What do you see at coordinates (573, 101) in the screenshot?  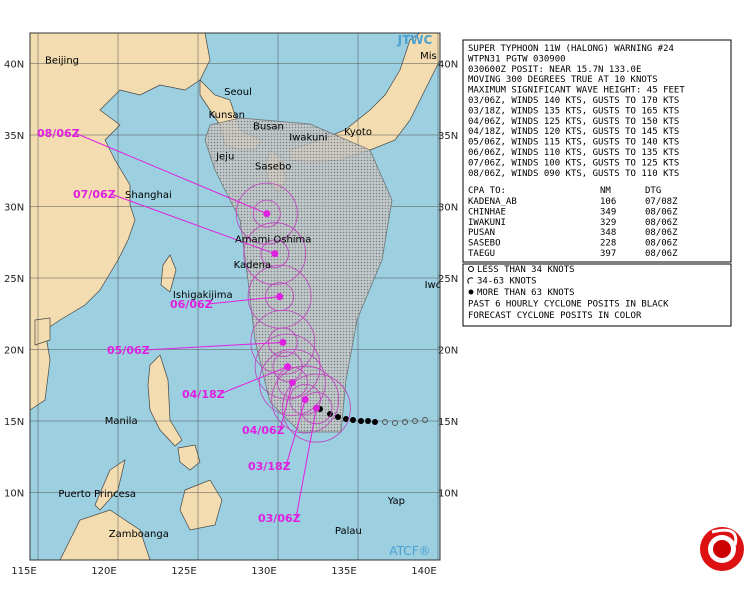 I see `warning-line: 03/06Z, WINDS 140 KTS, GUSTS TO 170 KTS` at bounding box center [573, 101].